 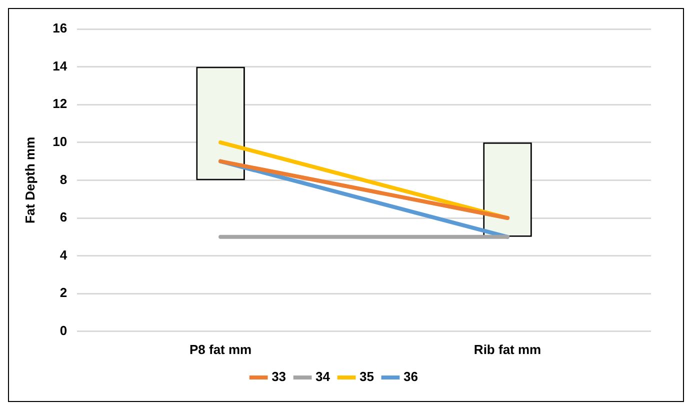 What do you see at coordinates (64, 330) in the screenshot?
I see `y-tick-label: 0` at bounding box center [64, 330].